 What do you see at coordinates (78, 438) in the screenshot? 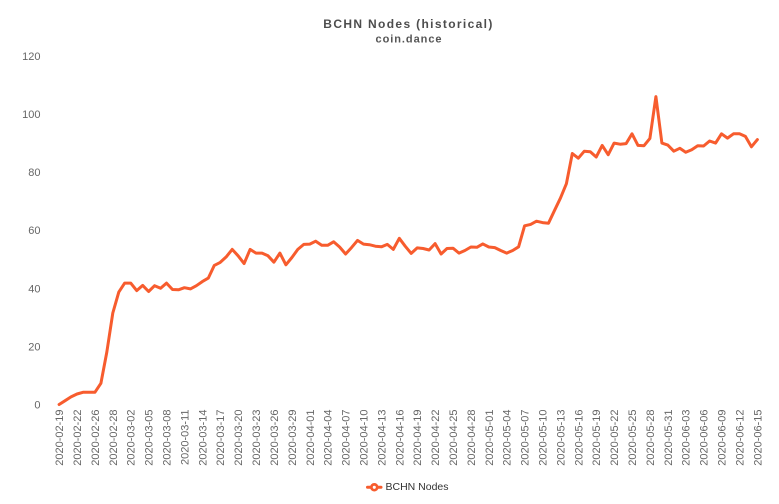
I see `svg-text: 2020-02-22` at bounding box center [78, 438].